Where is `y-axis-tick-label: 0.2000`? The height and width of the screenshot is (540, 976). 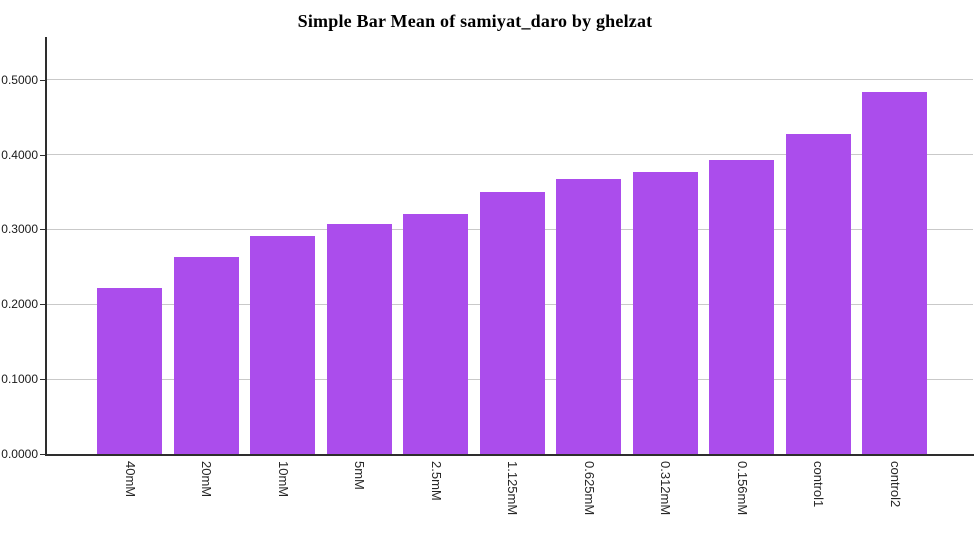 y-axis-tick-label: 0.2000 is located at coordinates (19, 304).